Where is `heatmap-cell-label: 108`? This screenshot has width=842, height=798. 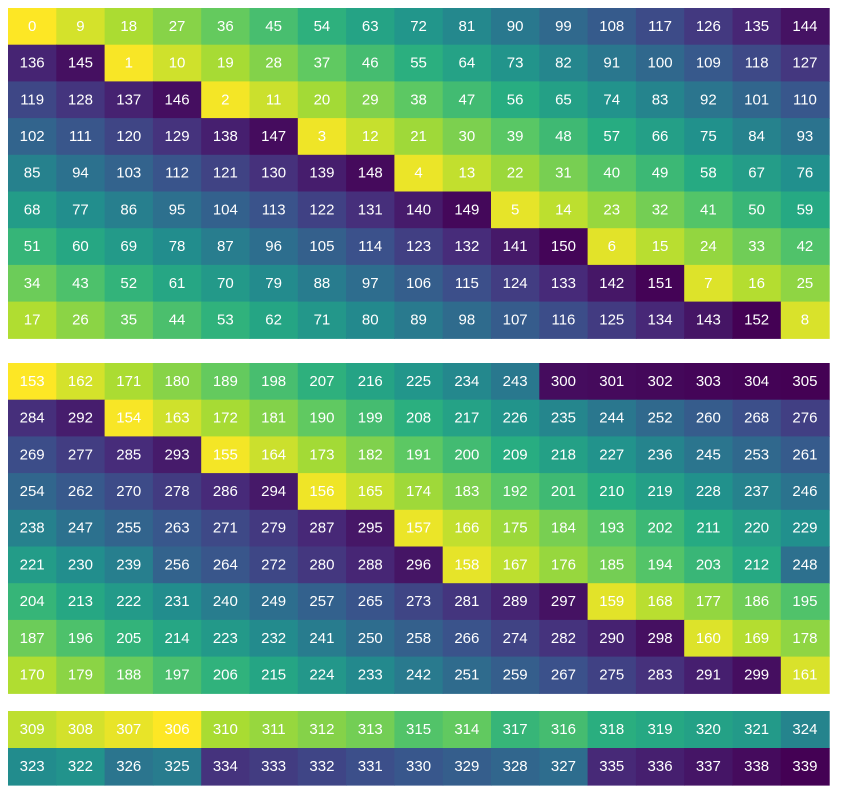
heatmap-cell-label: 108 is located at coordinates (611, 26).